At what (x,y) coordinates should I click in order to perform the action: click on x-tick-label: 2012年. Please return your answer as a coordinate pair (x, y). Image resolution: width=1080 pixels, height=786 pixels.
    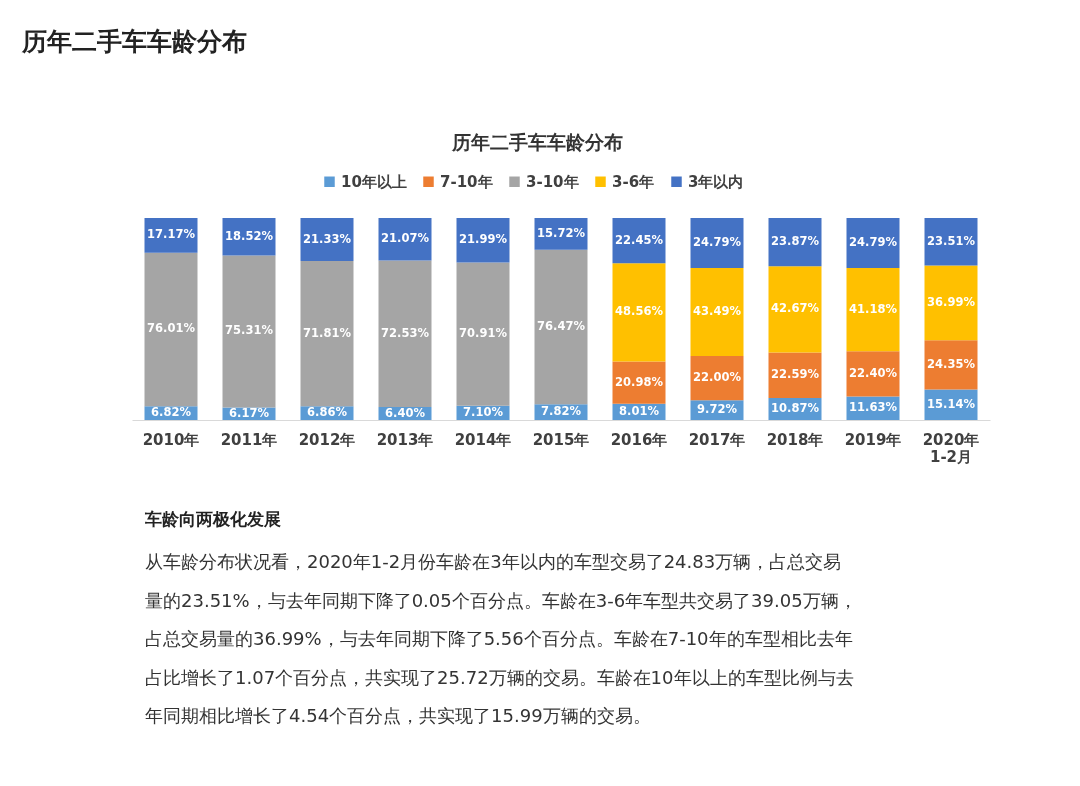
    Looking at the image, I should click on (327, 439).